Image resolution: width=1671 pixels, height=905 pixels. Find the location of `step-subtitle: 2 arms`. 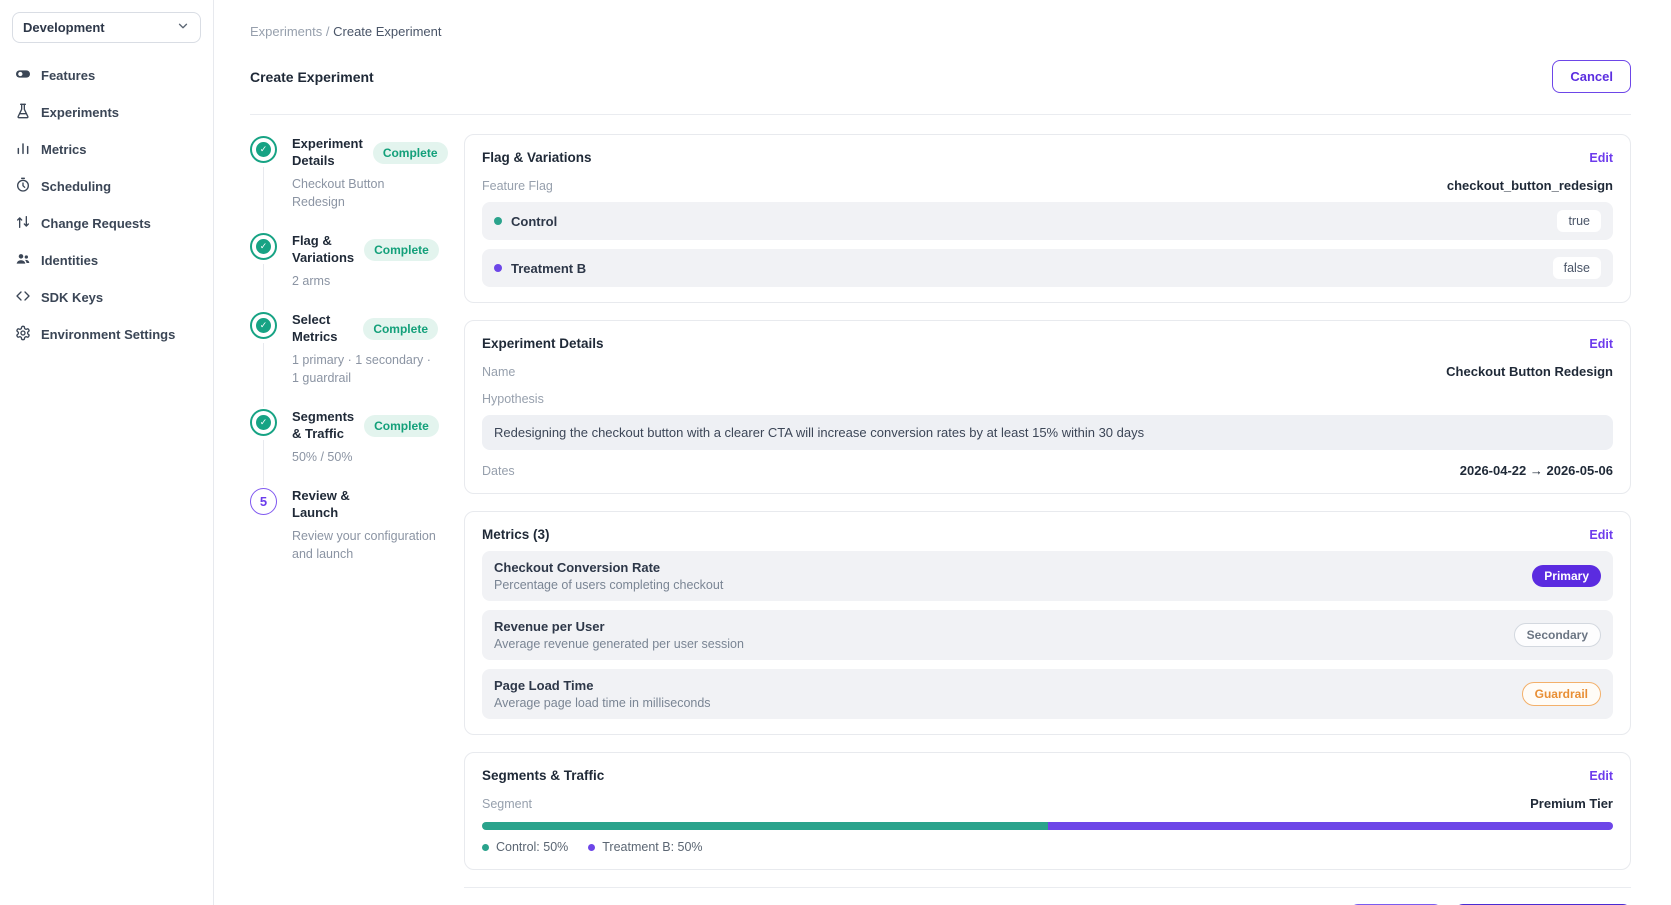

step-subtitle: 2 arms is located at coordinates (311, 280).